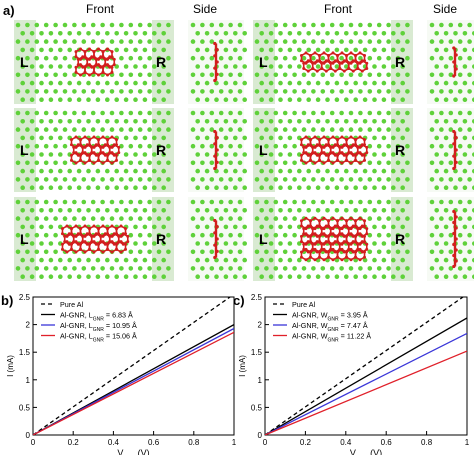  I want to click on legend-label-3: Al-GNR, WGNR = 11.22 Å, so click(331, 338).